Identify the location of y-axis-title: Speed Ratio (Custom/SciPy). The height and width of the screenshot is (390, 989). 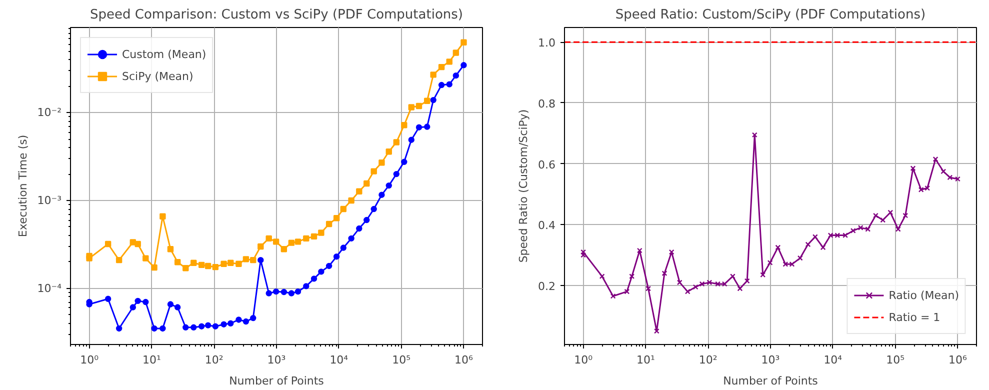
(523, 186).